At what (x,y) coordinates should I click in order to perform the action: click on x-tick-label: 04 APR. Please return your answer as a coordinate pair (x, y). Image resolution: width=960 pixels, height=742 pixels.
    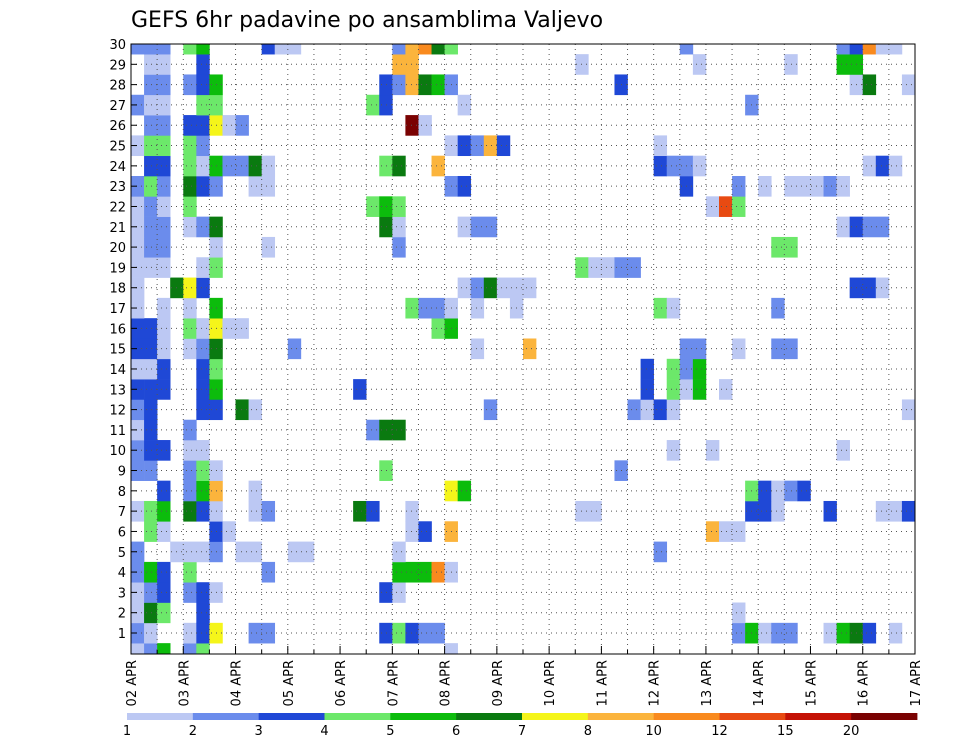
    Looking at the image, I should click on (237, 683).